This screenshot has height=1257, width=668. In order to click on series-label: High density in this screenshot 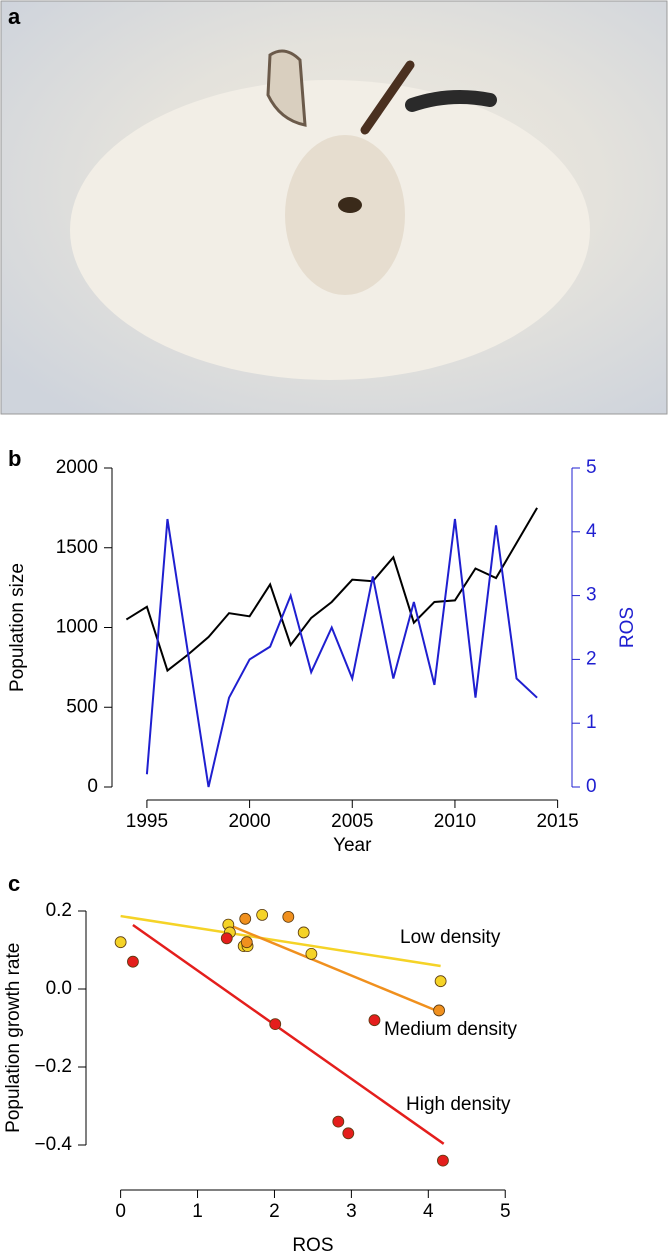, I will do `click(458, 1104)`.